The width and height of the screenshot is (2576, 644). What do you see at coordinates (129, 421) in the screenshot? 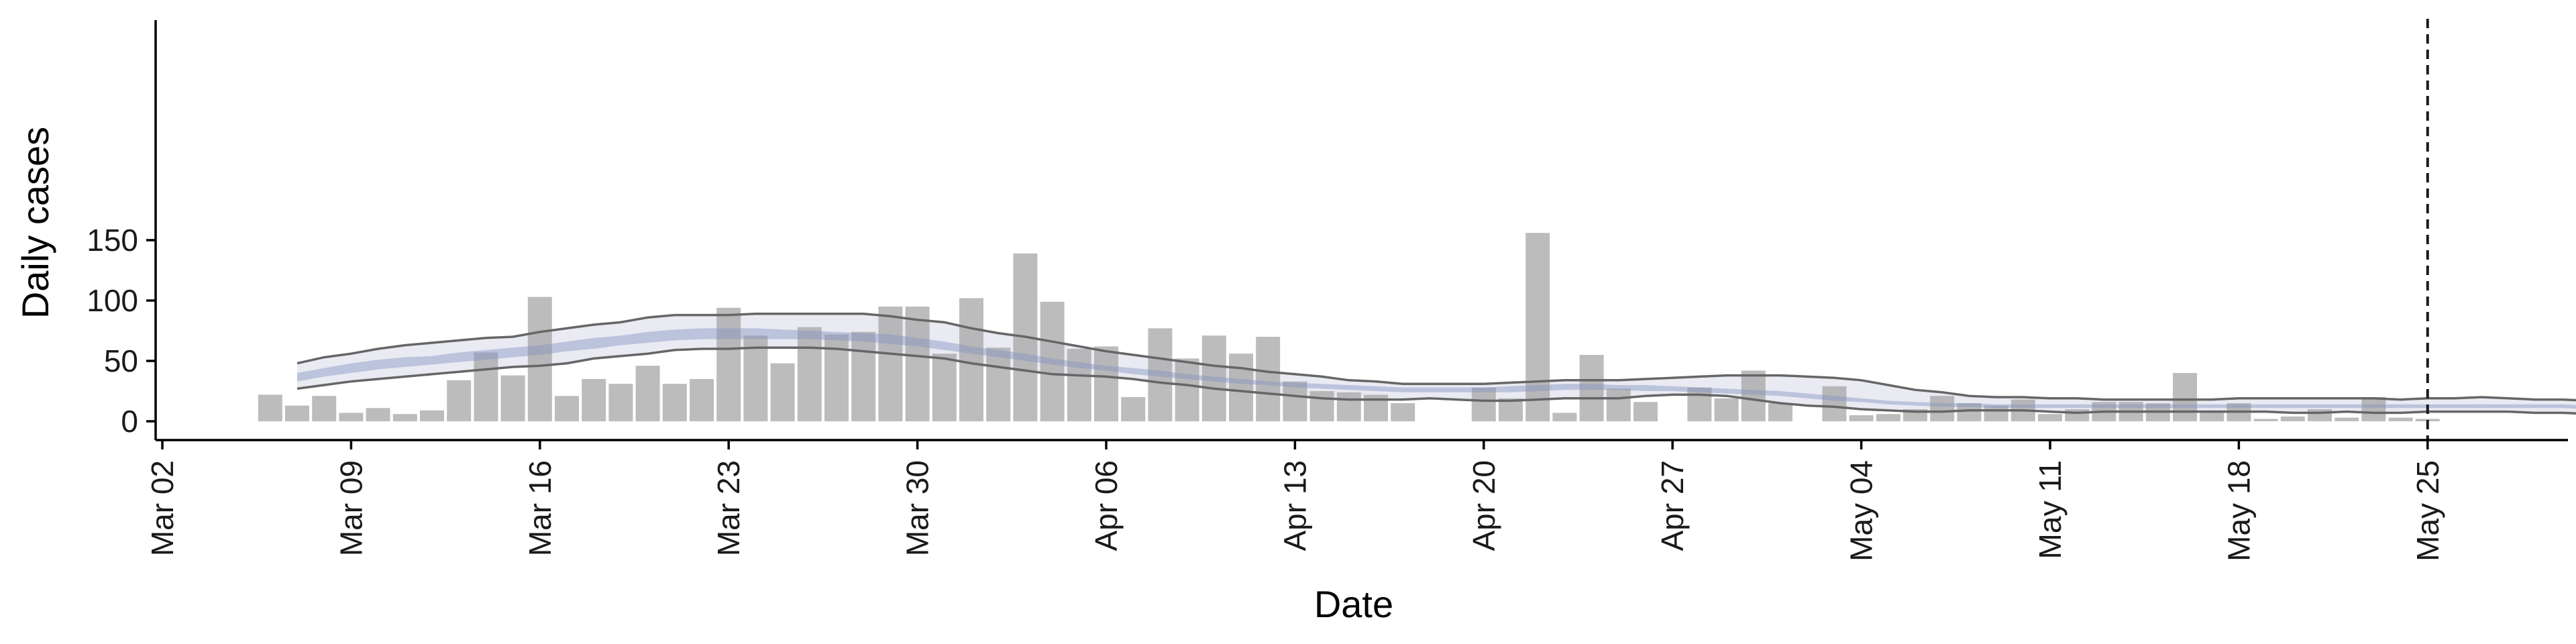
I see `y-tick-label: 0` at bounding box center [129, 421].